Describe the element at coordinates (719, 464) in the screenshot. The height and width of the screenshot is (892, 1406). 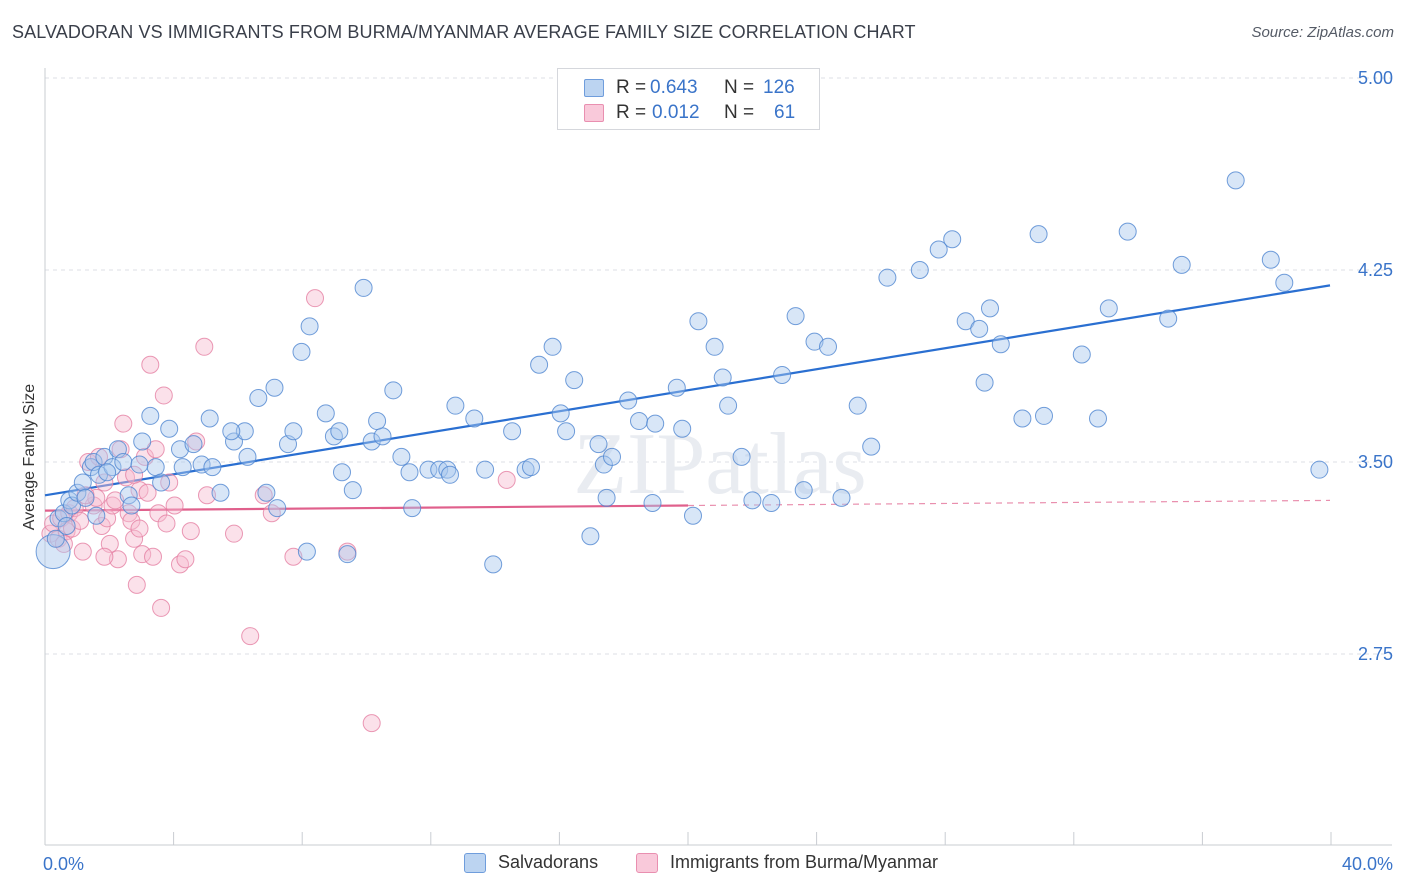
I see `watermark: ZIPatlas` at that location.